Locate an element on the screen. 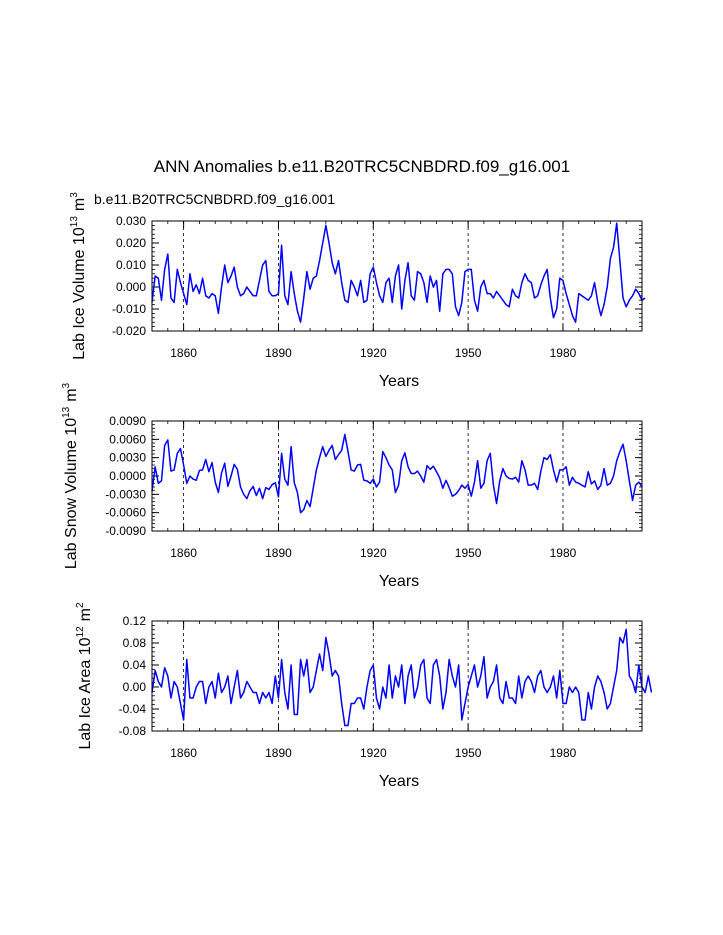  y-label-ylabel-main: Lab Ice Volume 10 is located at coordinates (79, 293).